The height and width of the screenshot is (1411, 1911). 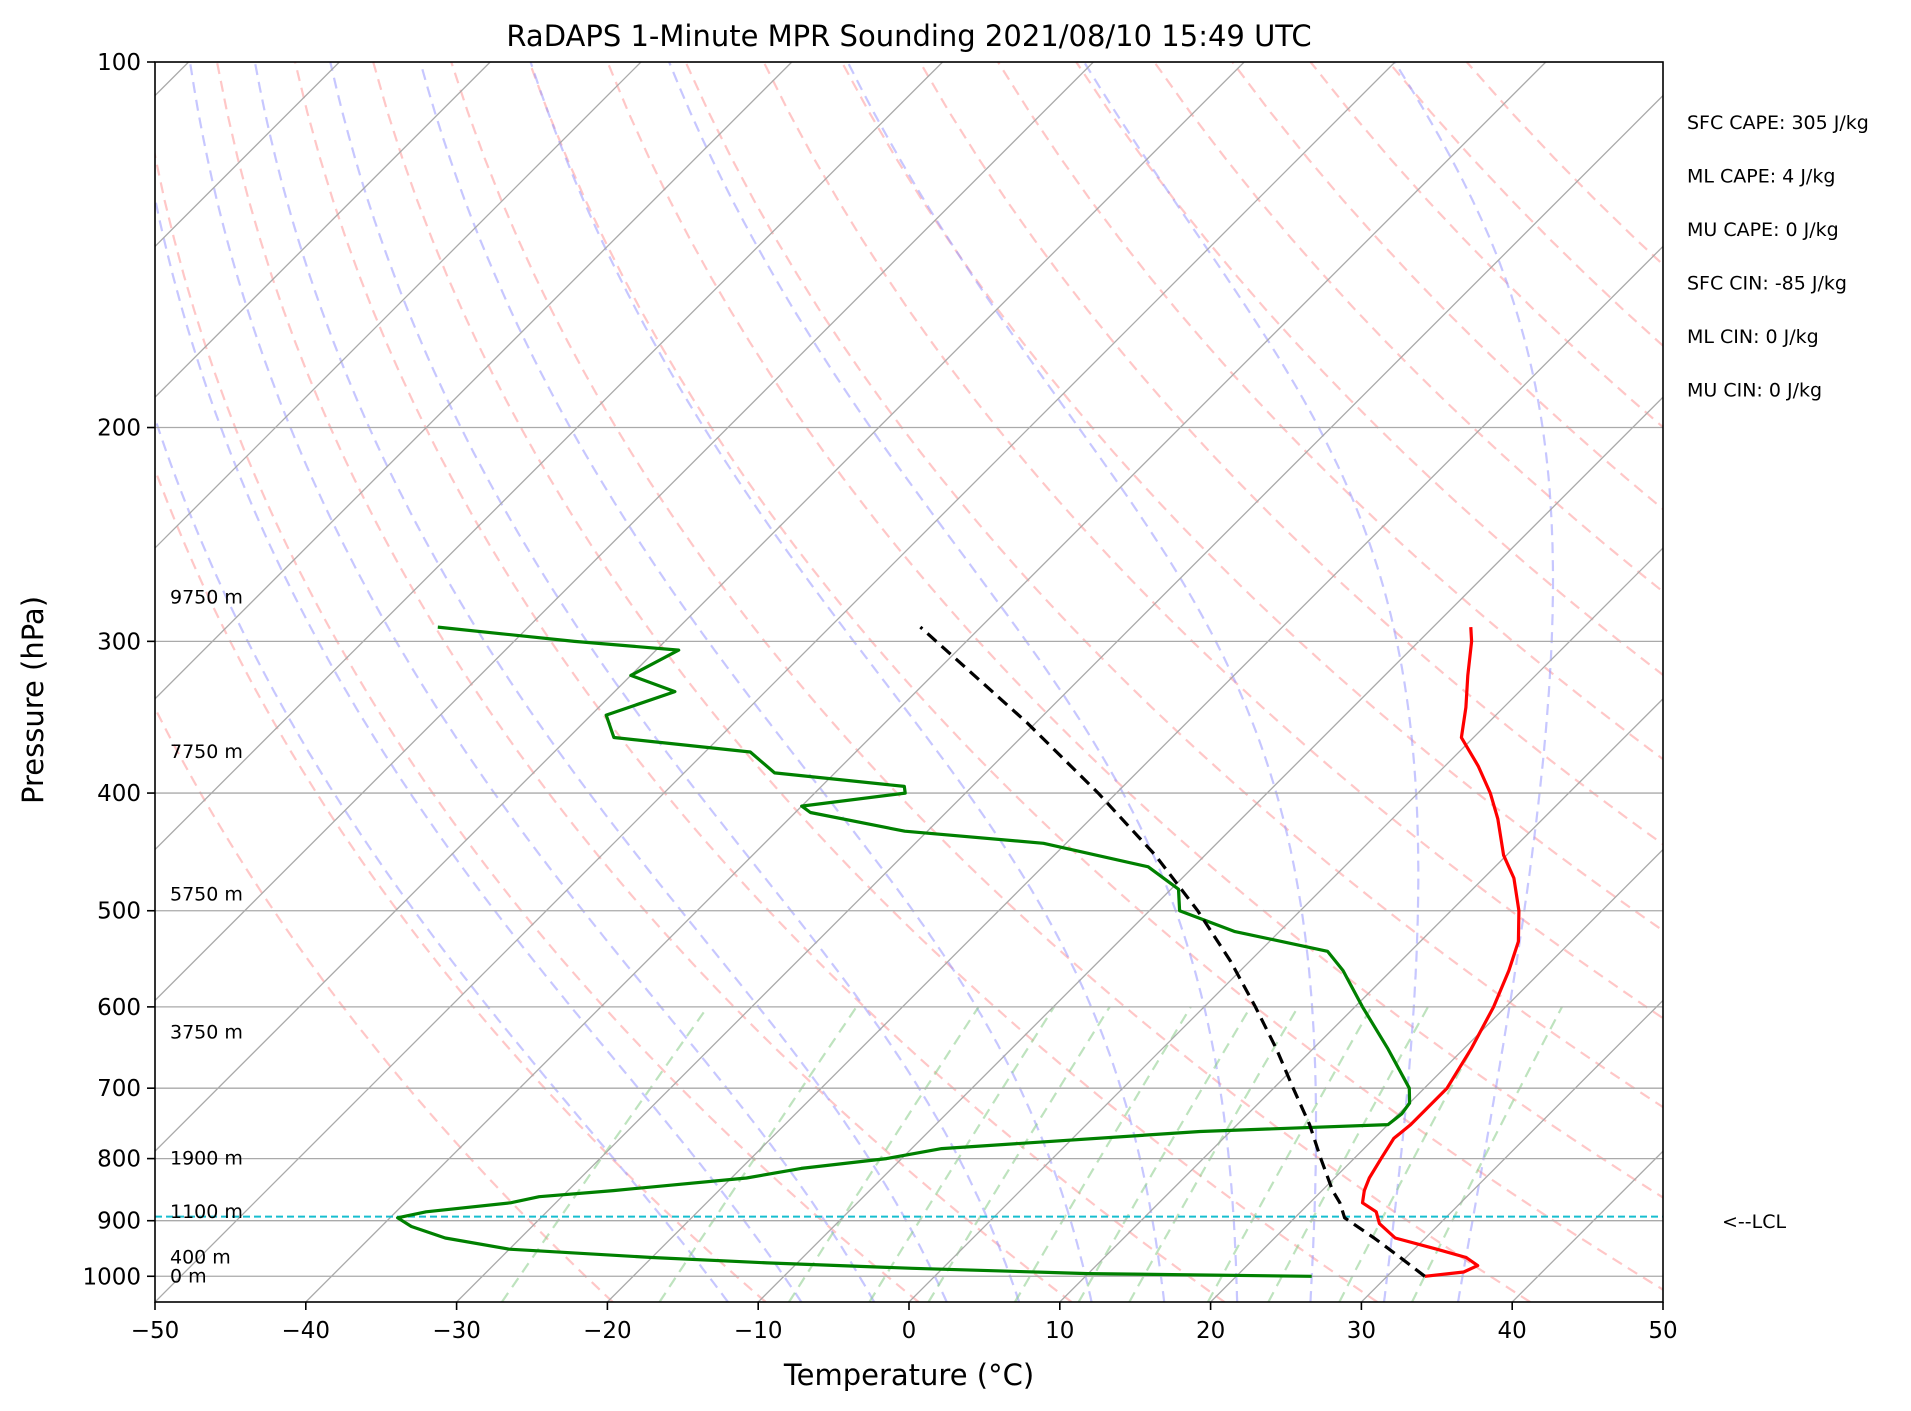 I want to click on x-tick-label: 20, so click(x=1210, y=1331).